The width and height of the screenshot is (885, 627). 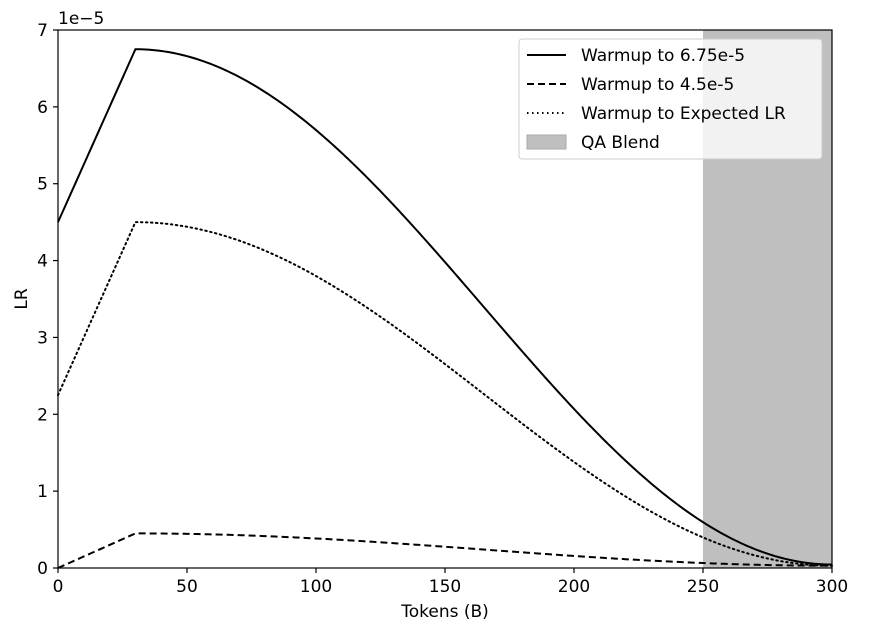 I want to click on y-tick-label: 5, so click(x=42, y=185).